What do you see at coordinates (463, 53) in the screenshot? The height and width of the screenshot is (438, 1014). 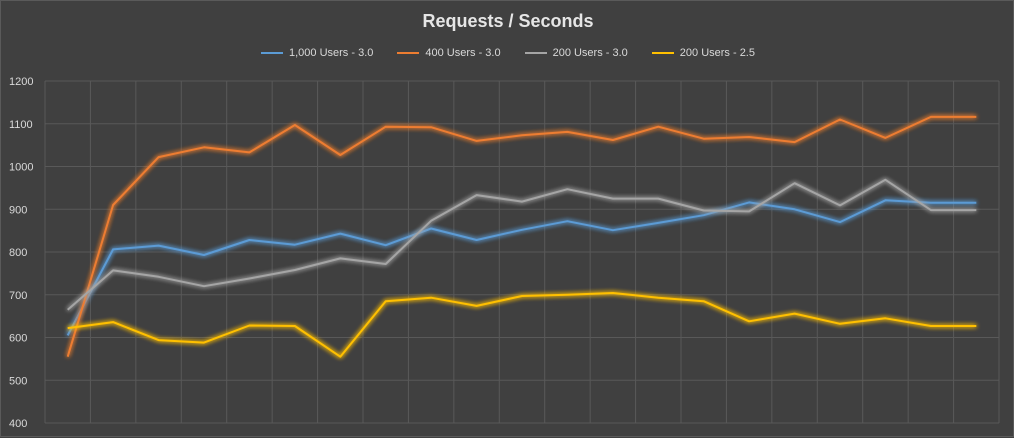 I see `legend-label-400-users-3-0: 400 Users - 3.0` at bounding box center [463, 53].